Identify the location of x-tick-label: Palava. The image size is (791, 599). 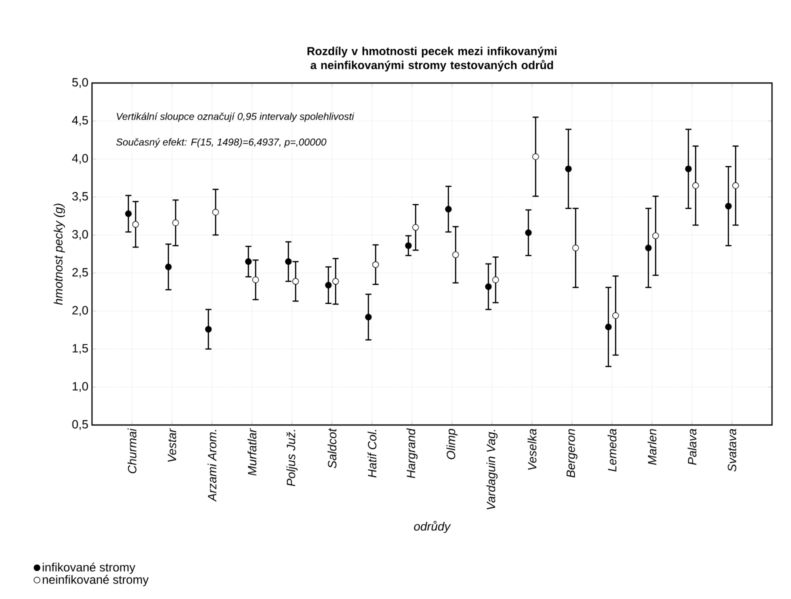
(692, 446).